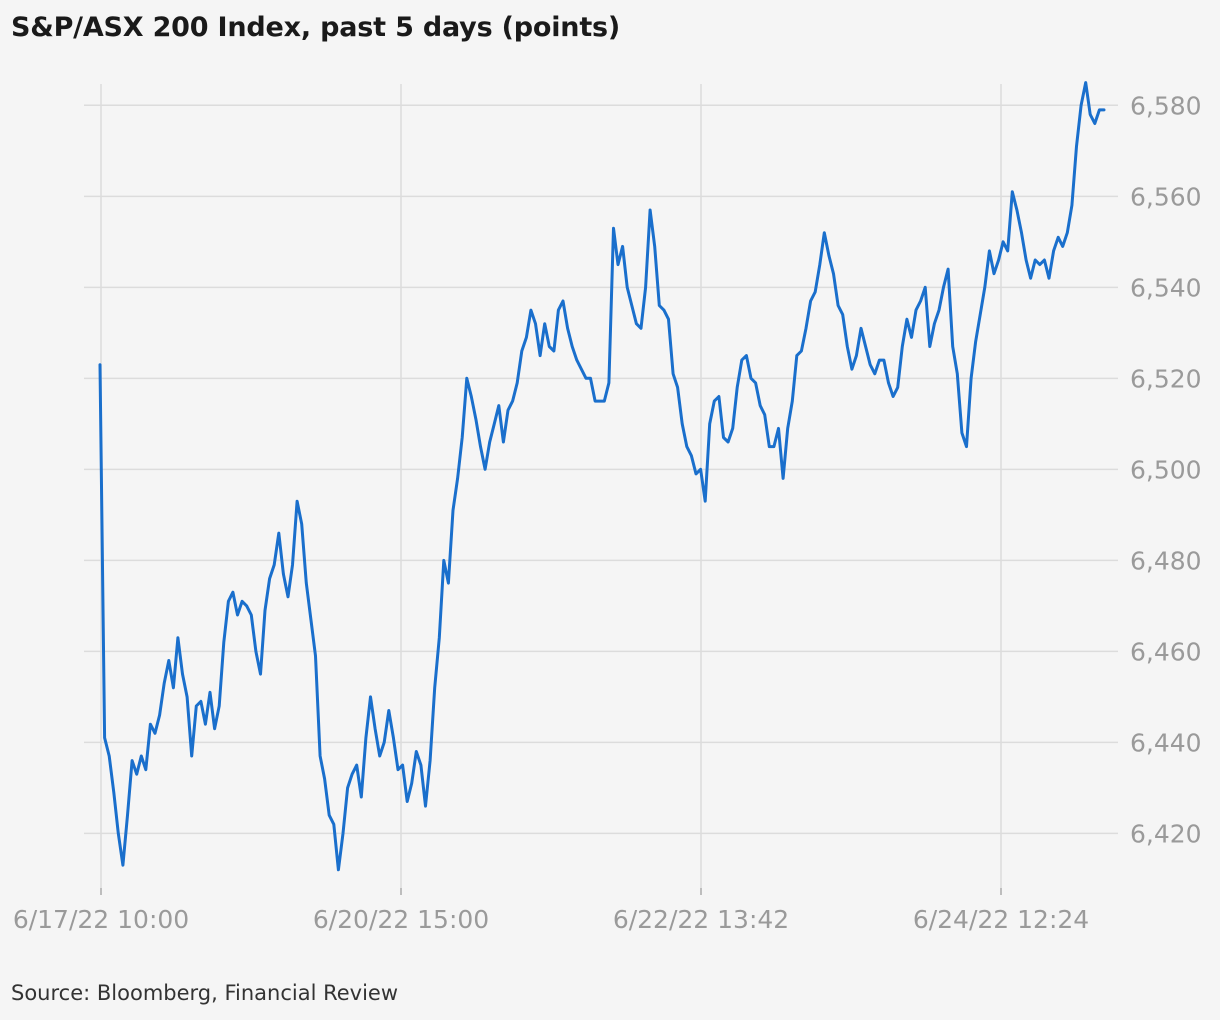  Describe the element at coordinates (1001, 919) in the screenshot. I see `x-tick-label: 6/24/22 12:24` at that location.